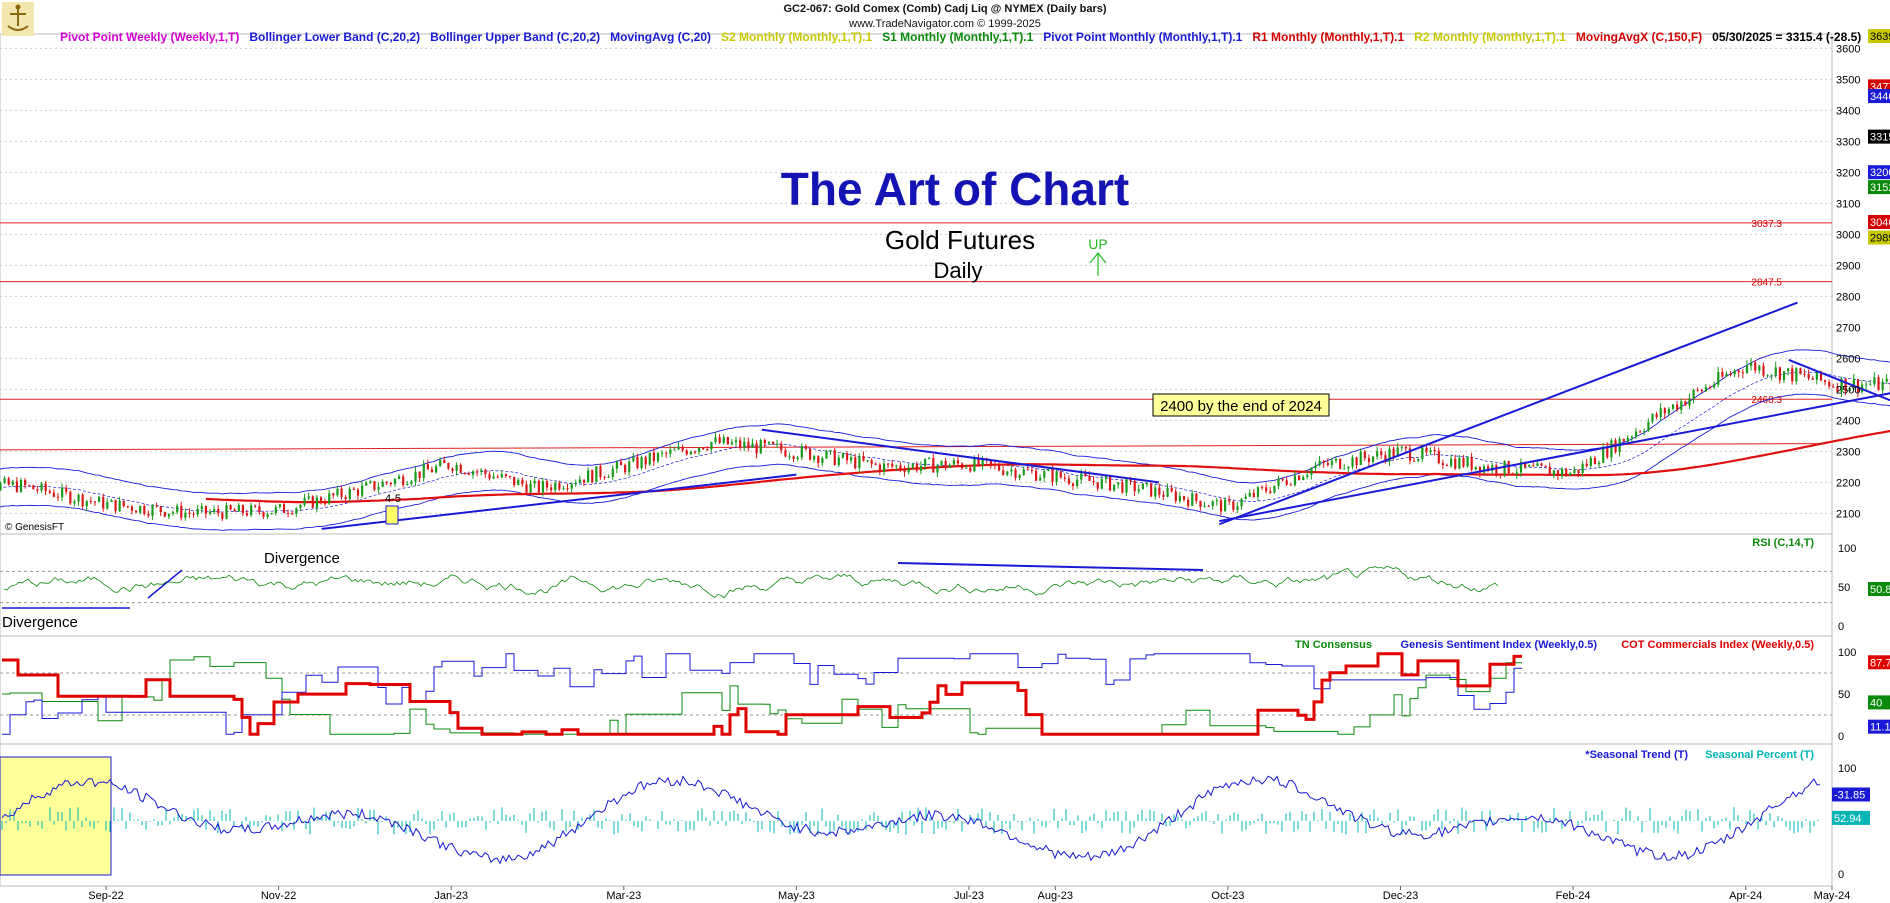 The width and height of the screenshot is (1890, 903). I want to click on price-tick-label: 2900, so click(1848, 266).